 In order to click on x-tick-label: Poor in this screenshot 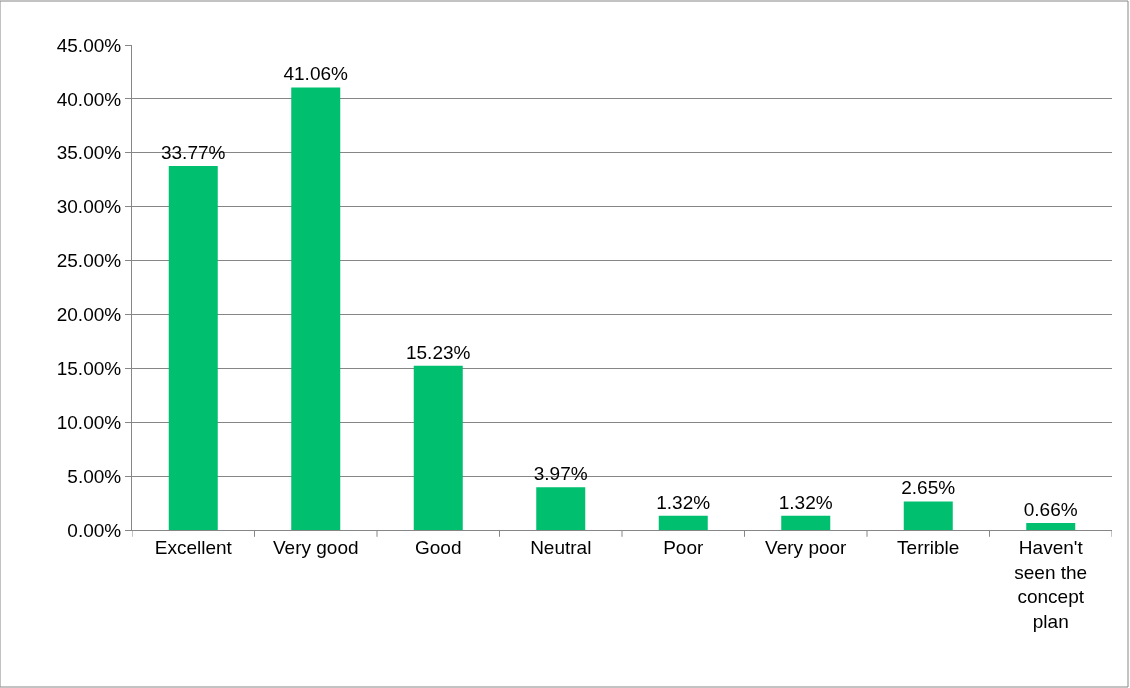, I will do `click(683, 547)`.